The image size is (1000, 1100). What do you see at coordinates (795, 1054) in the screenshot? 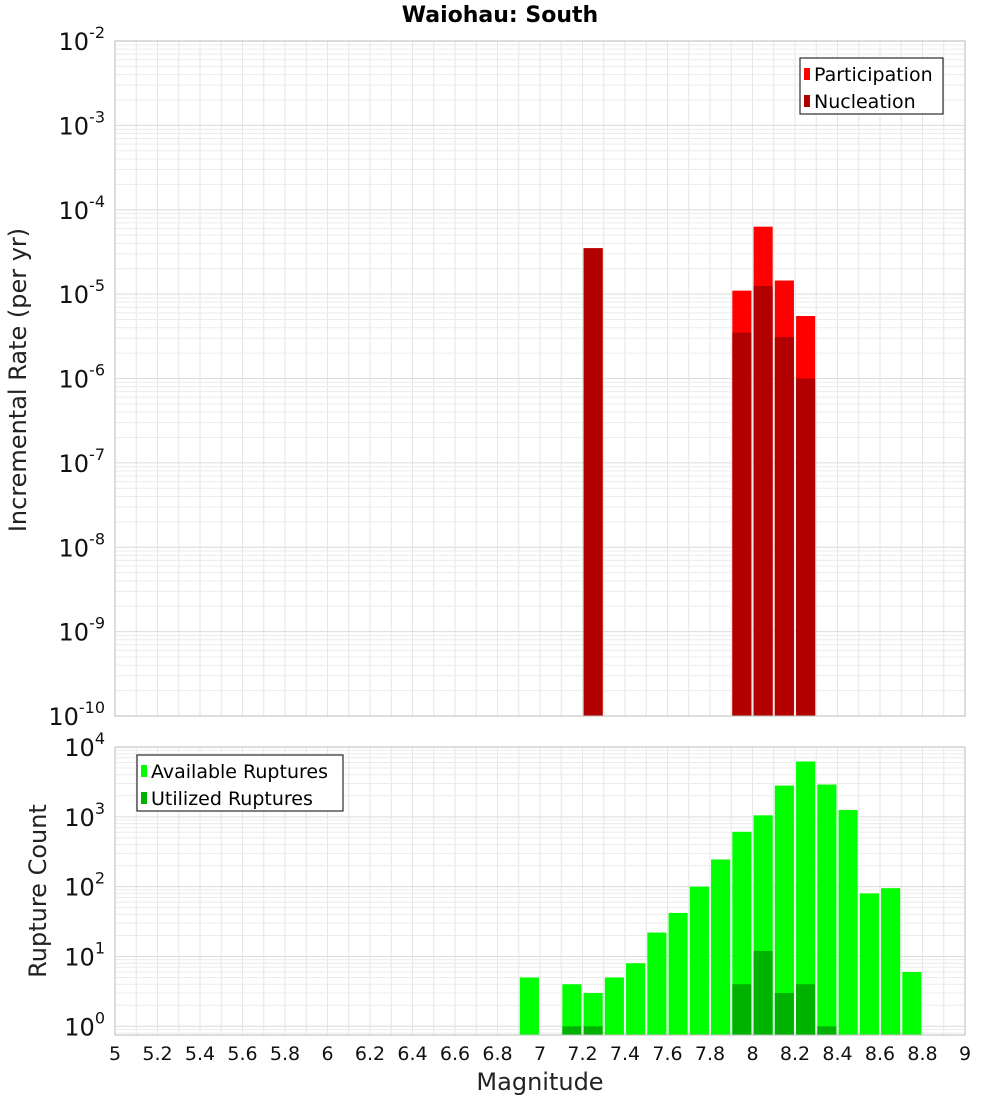
I see `x-tick-label: 8.2` at bounding box center [795, 1054].